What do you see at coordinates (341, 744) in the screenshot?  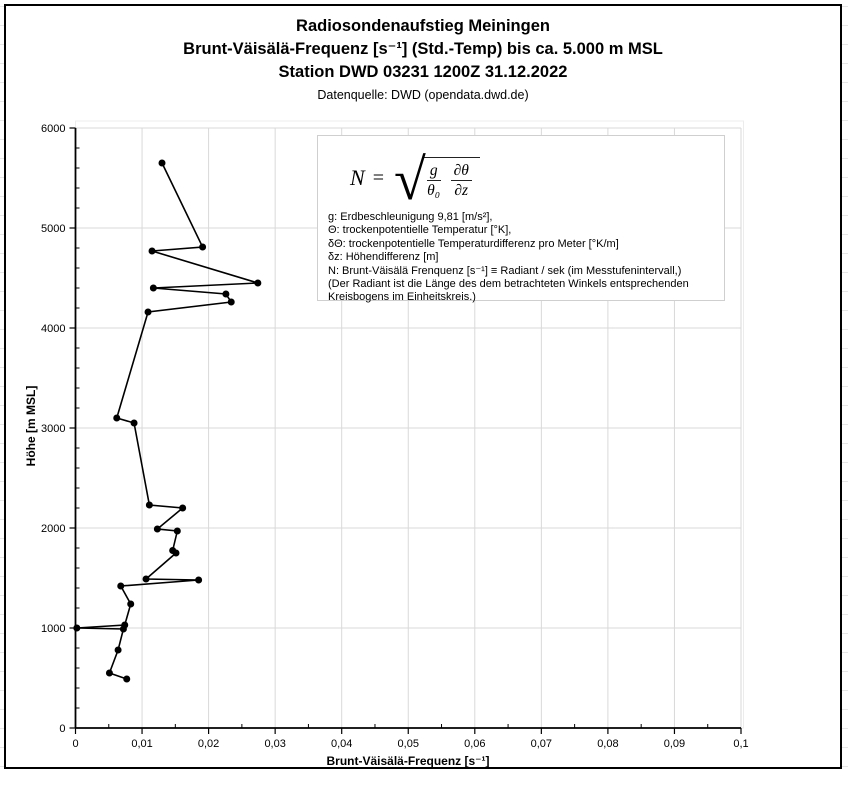 I see `x-tick-label: 0,04` at bounding box center [341, 744].